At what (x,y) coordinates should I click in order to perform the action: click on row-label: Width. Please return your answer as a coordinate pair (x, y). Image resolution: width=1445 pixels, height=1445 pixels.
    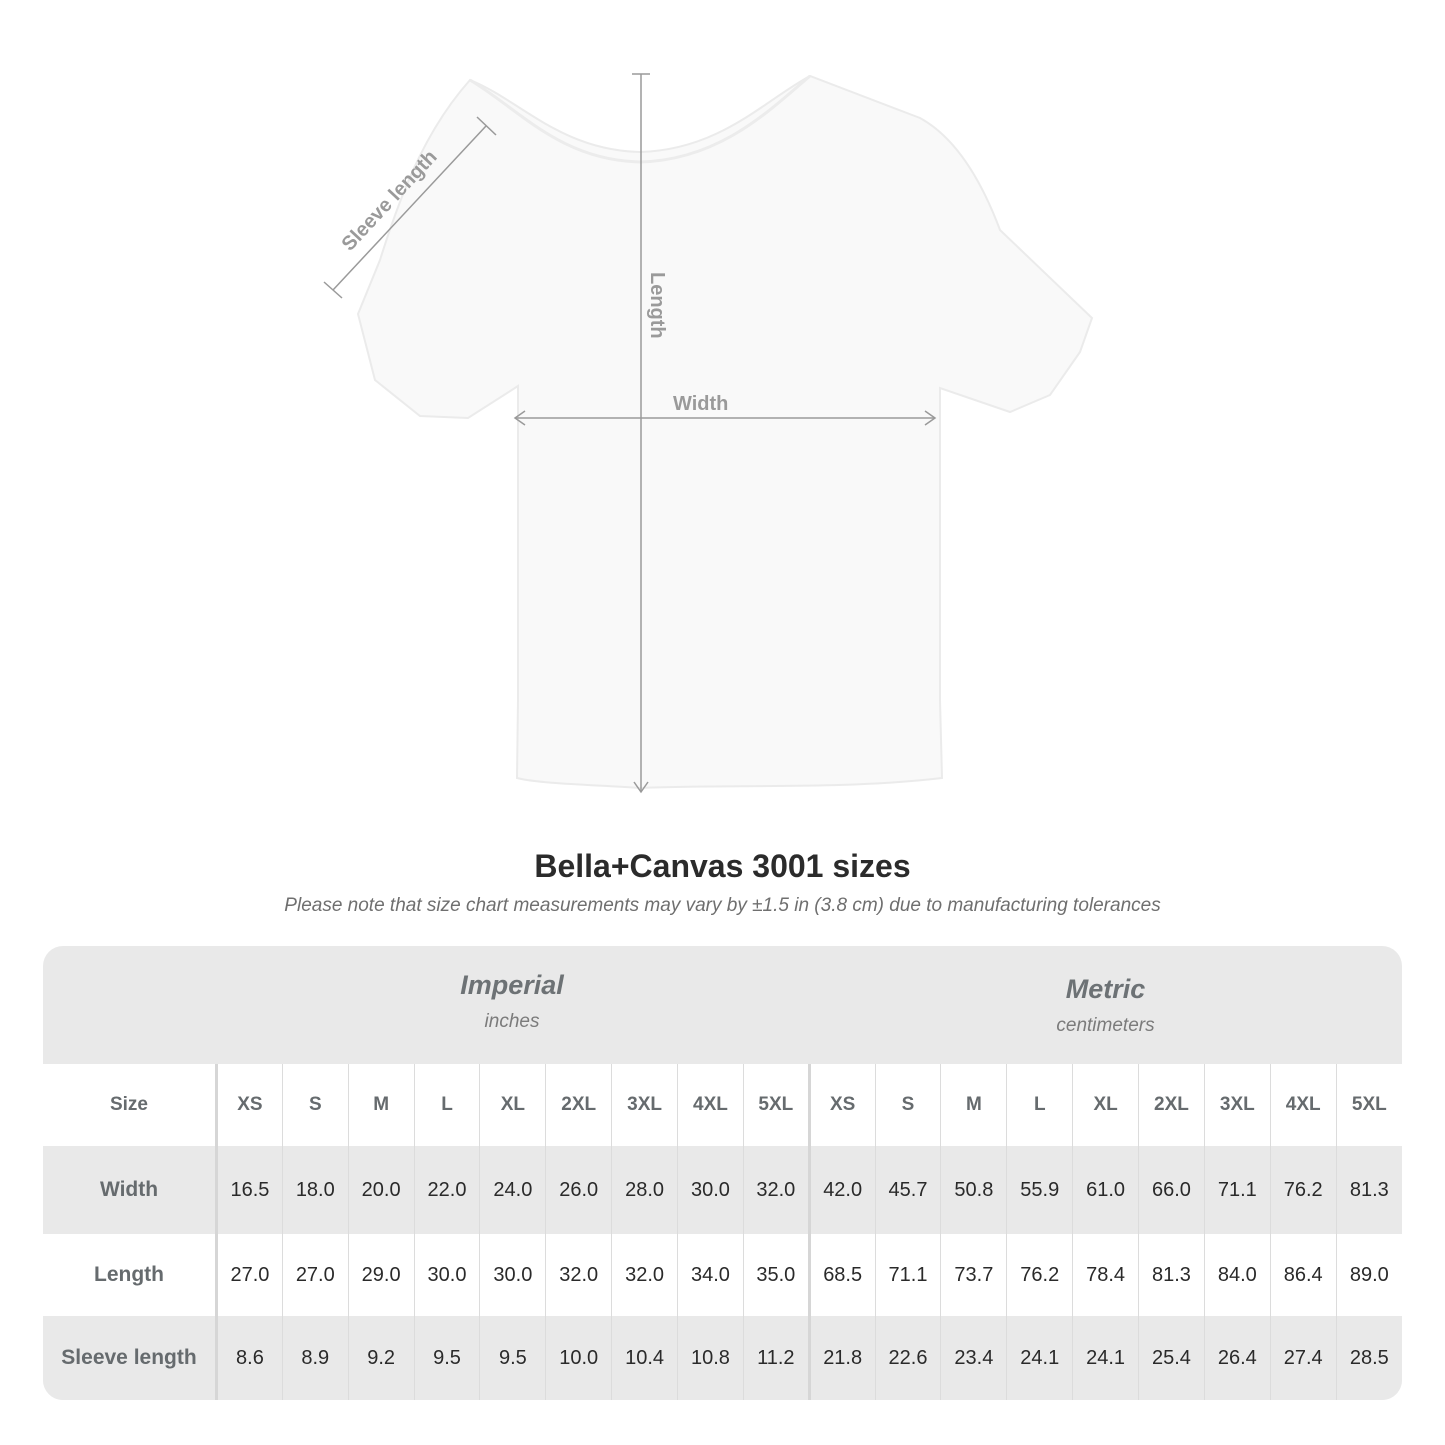
    Looking at the image, I should click on (130, 1190).